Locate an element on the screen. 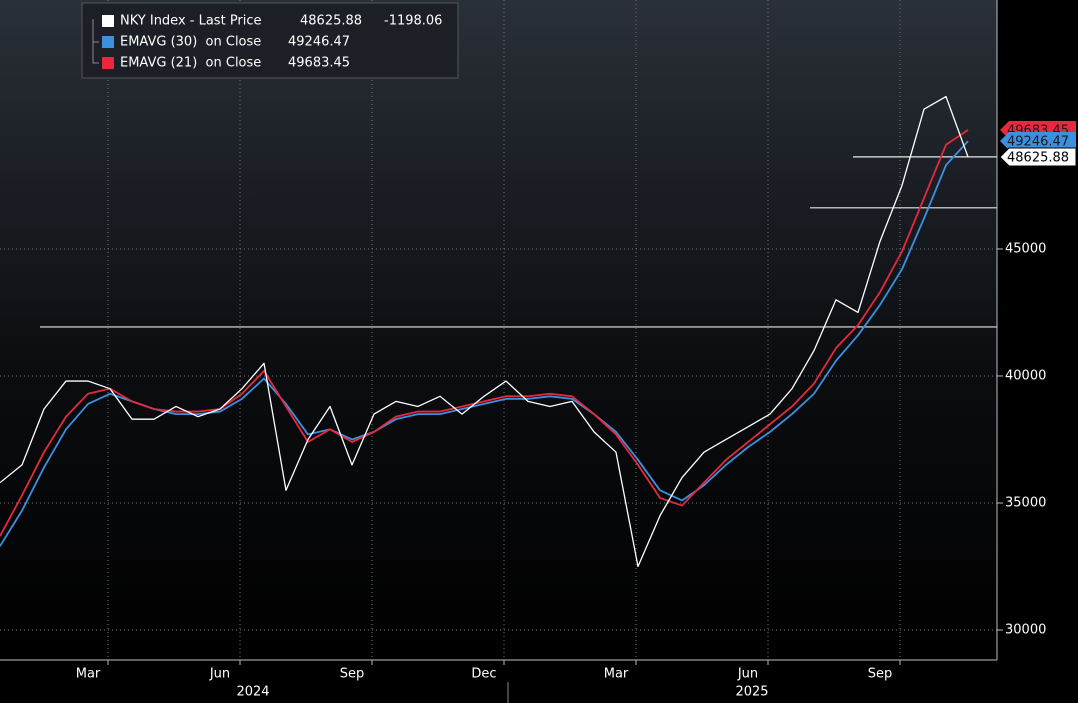 This screenshot has width=1078, height=703. last-value-label: 49246.47 is located at coordinates (1038, 142).